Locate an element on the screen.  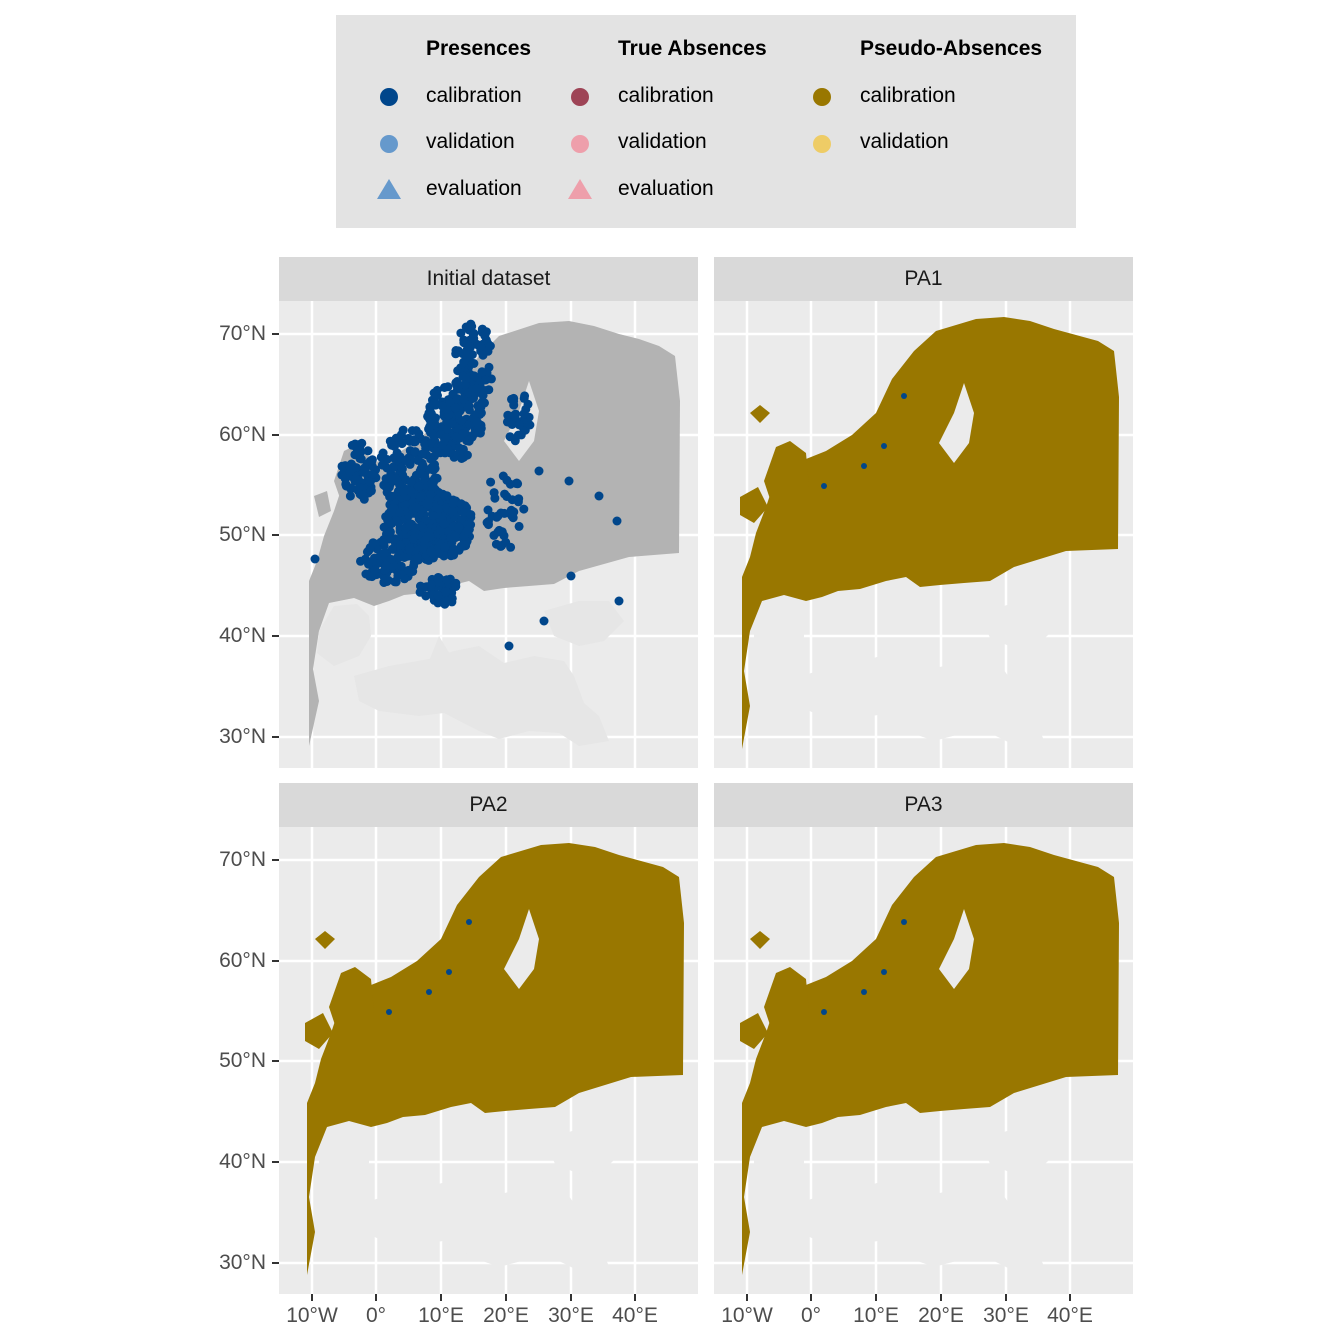
panel-pa2: PA2 is located at coordinates (488, 1038).